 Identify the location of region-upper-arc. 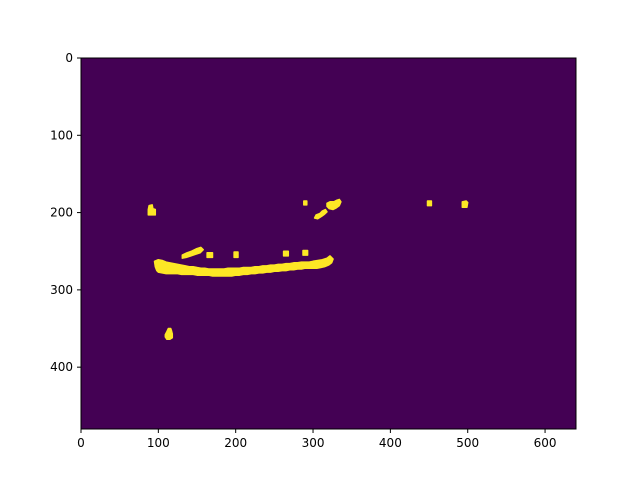
(192, 252).